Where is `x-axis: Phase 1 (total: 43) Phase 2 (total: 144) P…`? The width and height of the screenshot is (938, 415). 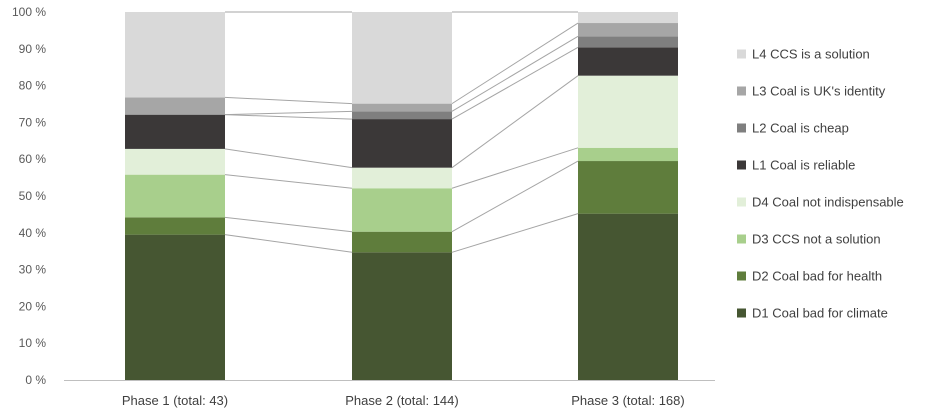 x-axis: Phase 1 (total: 43) Phase 2 (total: 144) P… is located at coordinates (389, 394).